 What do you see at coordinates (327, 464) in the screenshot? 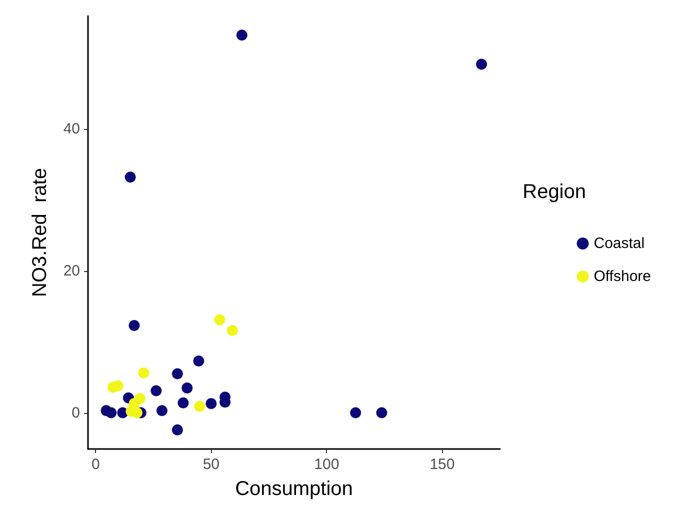
I see `x-tick-label: 100` at bounding box center [327, 464].